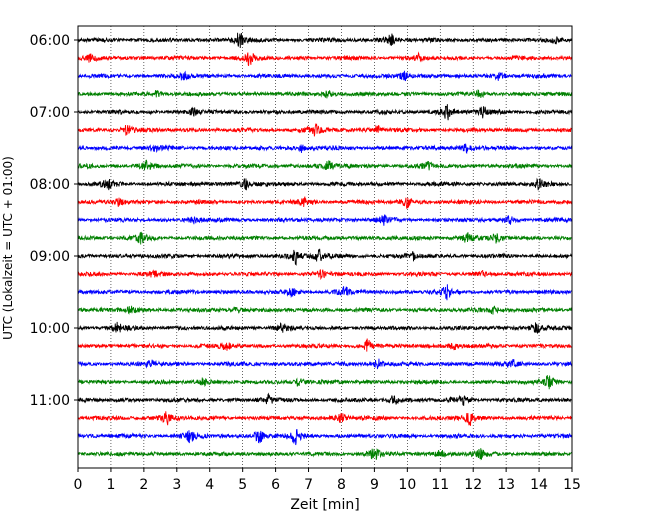 The height and width of the screenshot is (520, 650). Describe the element at coordinates (341, 485) in the screenshot. I see `x-tick-label: 8` at that location.